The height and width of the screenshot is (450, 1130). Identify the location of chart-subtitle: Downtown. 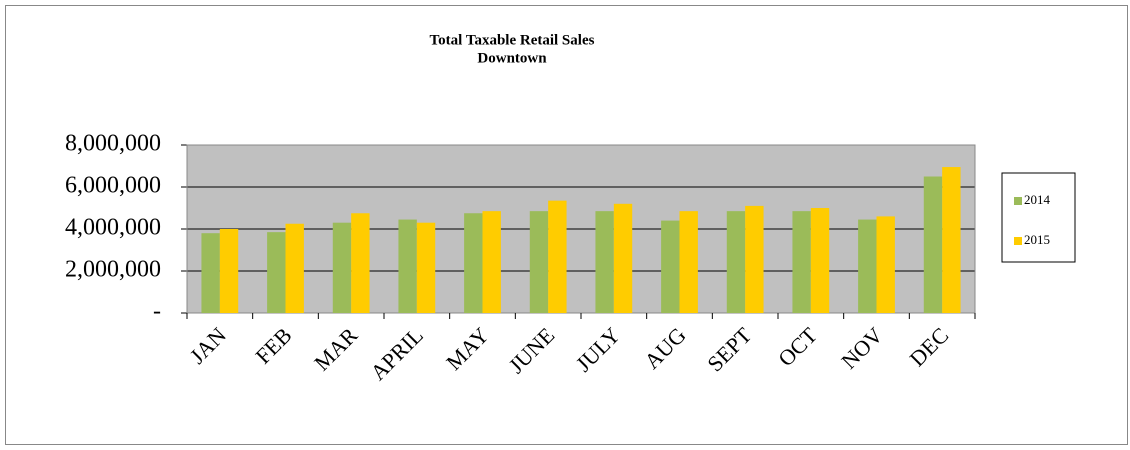
(512, 58).